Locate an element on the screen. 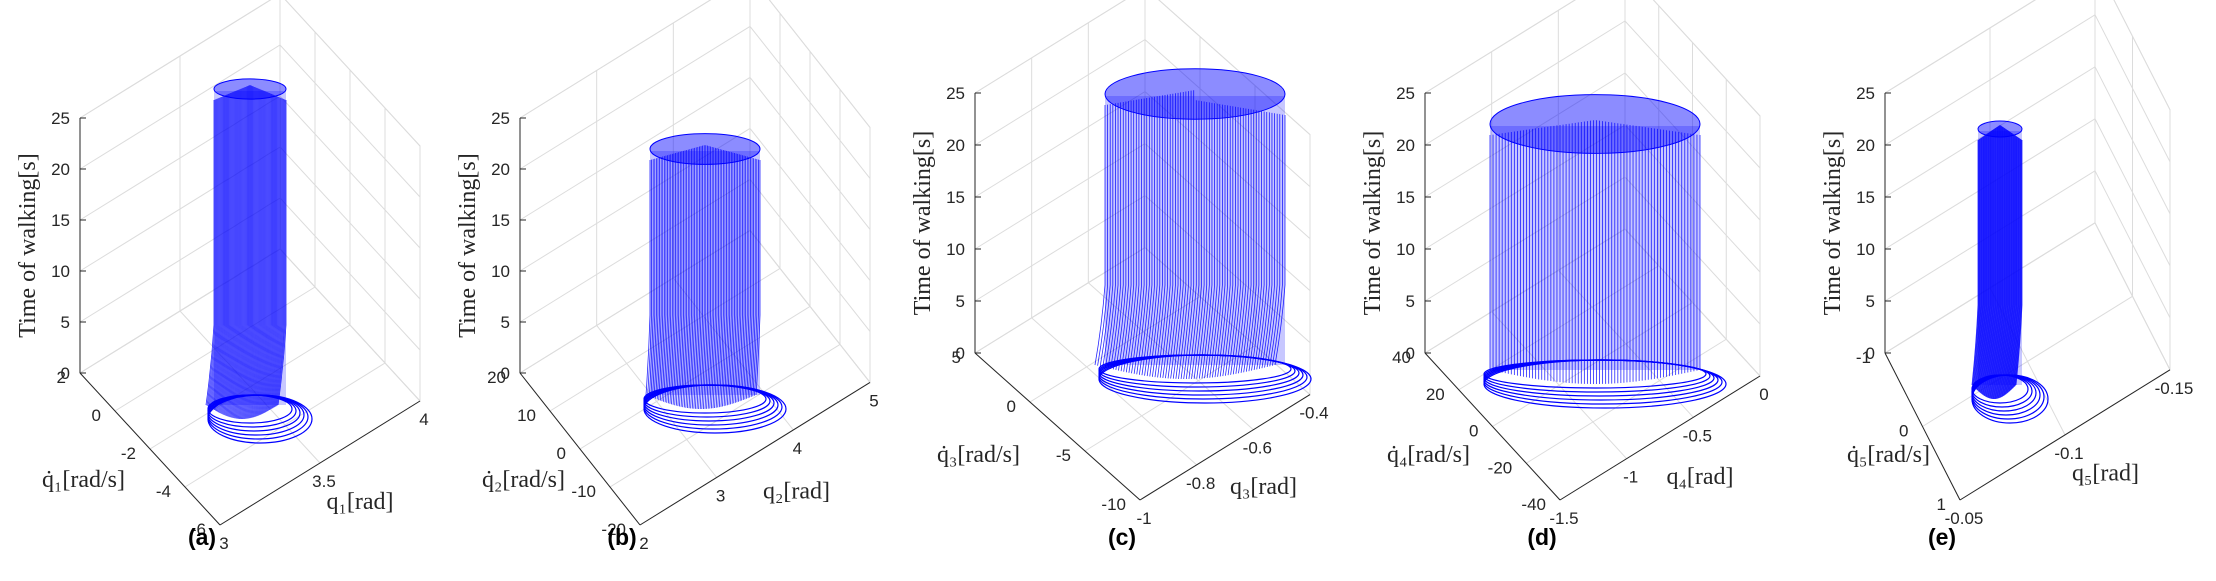  x-tick-label: -1 is located at coordinates (1630, 477).